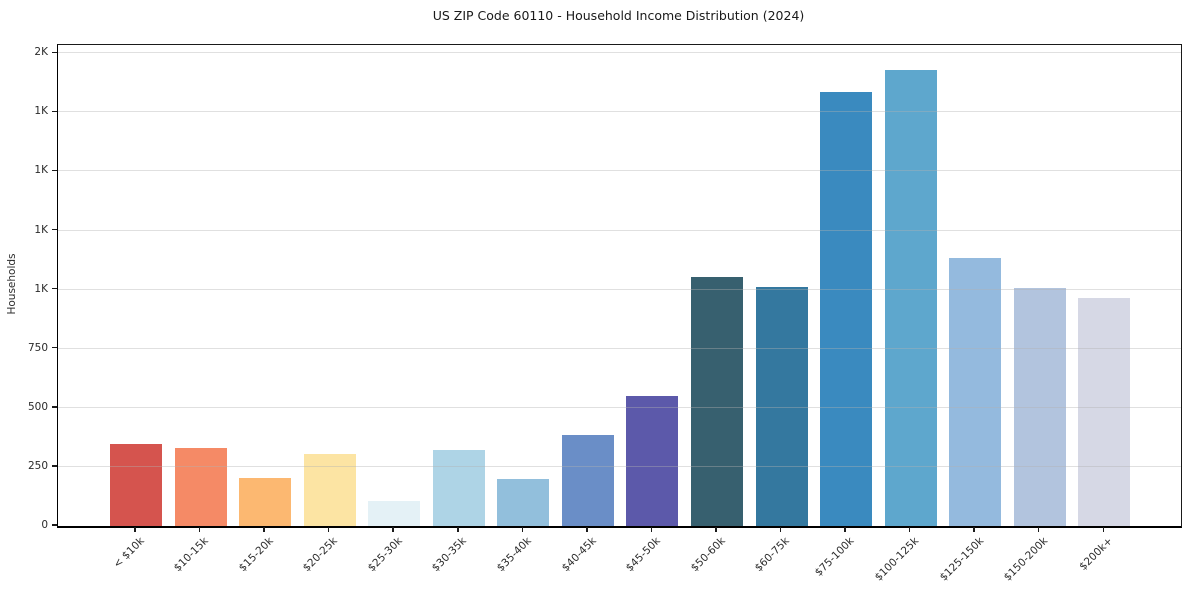  What do you see at coordinates (975, 391) in the screenshot?
I see `bar-$125-150k` at bounding box center [975, 391].